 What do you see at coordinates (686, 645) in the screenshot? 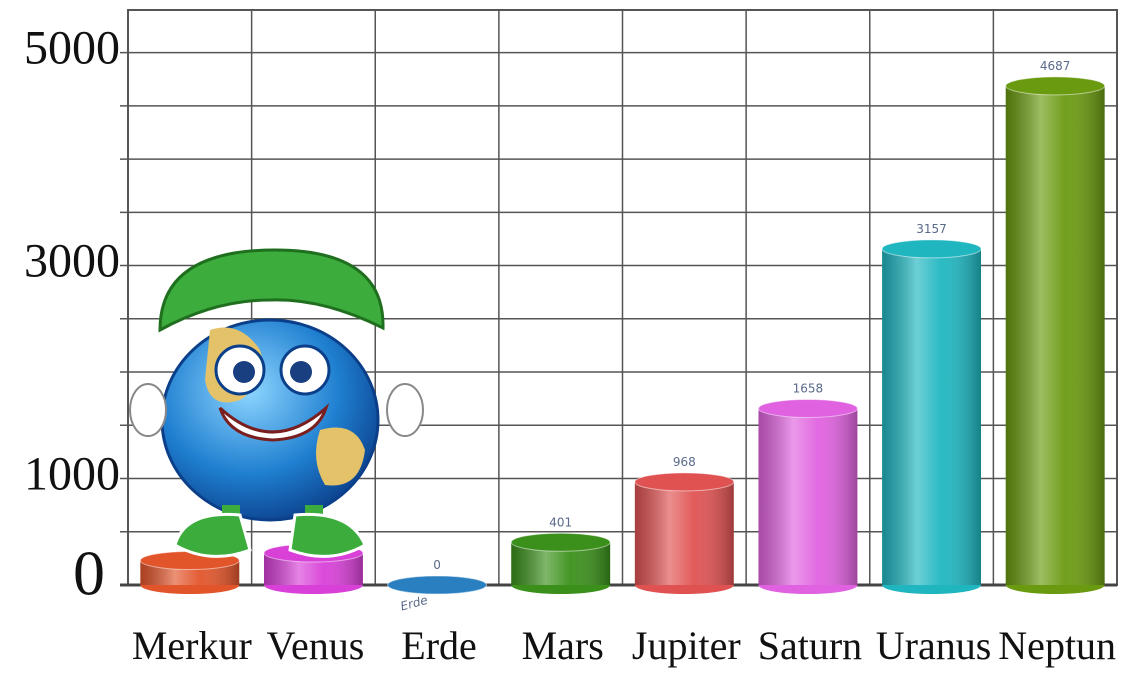
I see `x-tick-label: Jupiter` at bounding box center [686, 645].